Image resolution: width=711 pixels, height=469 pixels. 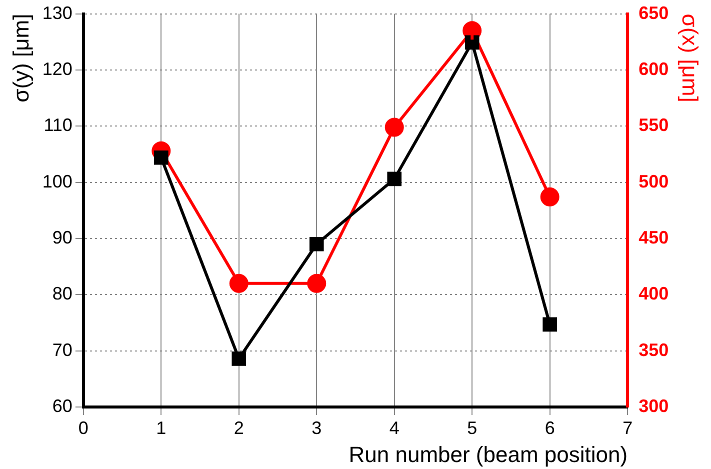 I want to click on x-tick-label: 5, so click(x=472, y=428).